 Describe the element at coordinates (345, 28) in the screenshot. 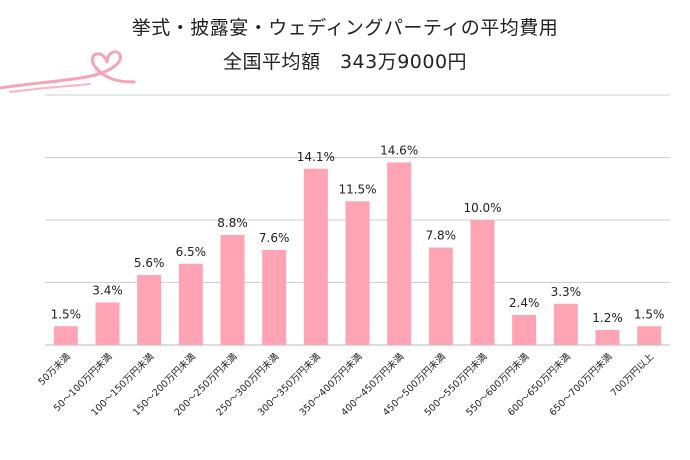

I see `chart-title: 挙式・披露宴・ウェディングパーティの平均費用` at that location.